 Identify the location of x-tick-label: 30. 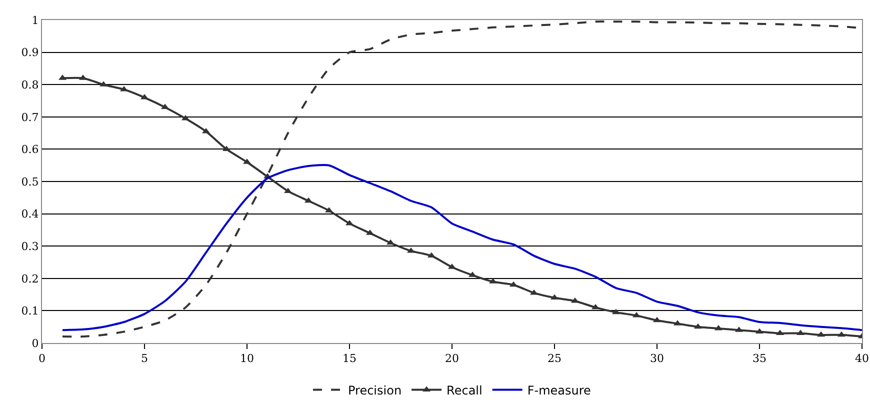
(657, 359).